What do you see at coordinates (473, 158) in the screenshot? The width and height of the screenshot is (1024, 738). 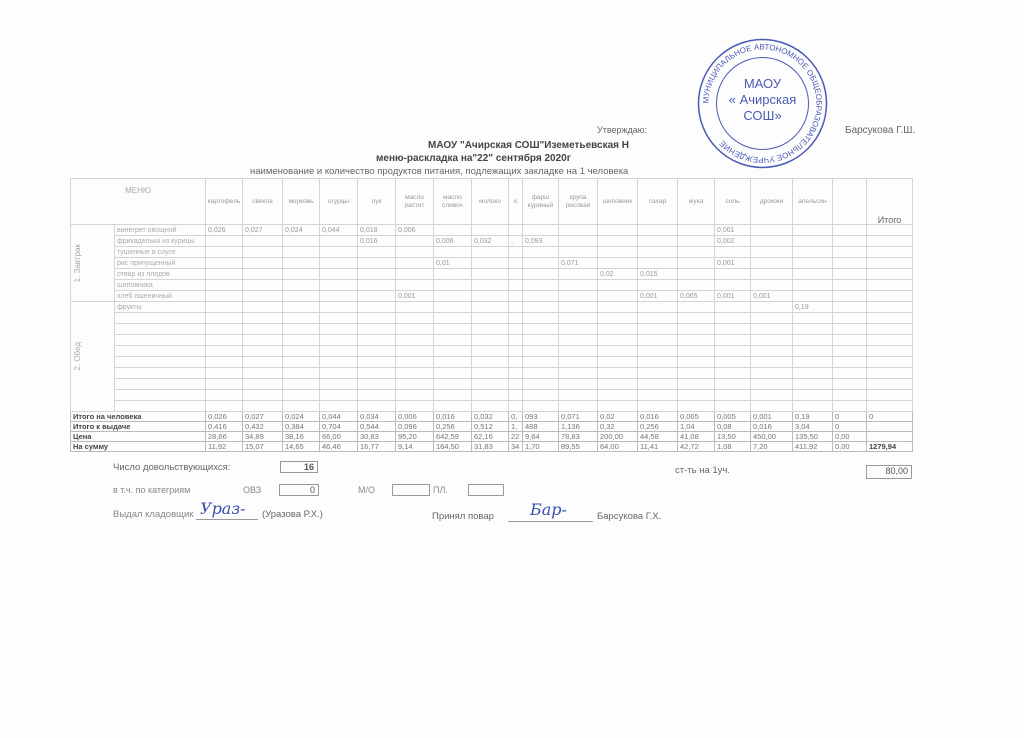 I see `menu-title: меню-раскладка на"22" сентября 2020г` at bounding box center [473, 158].